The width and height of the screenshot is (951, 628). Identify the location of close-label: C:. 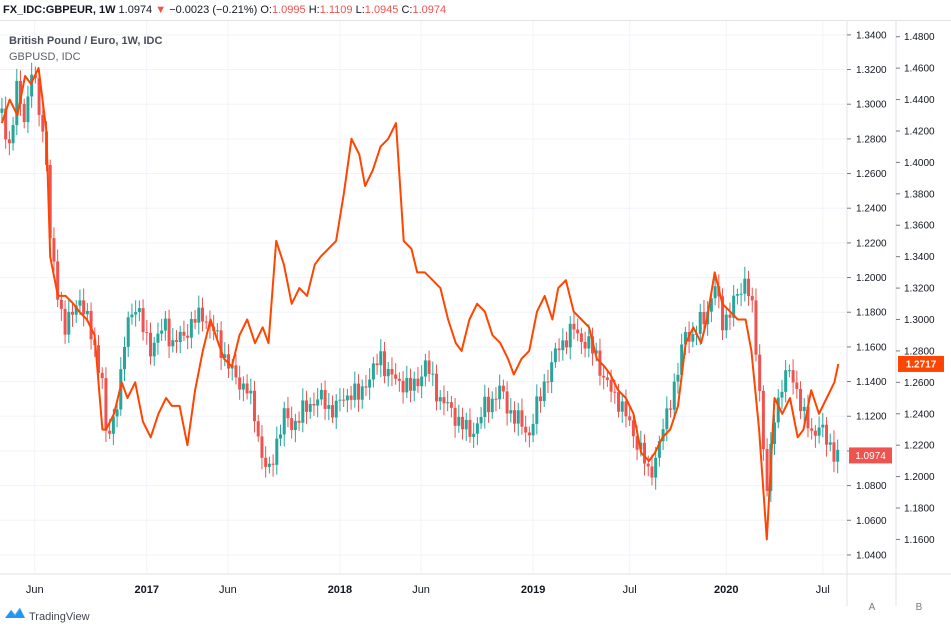
(407, 10).